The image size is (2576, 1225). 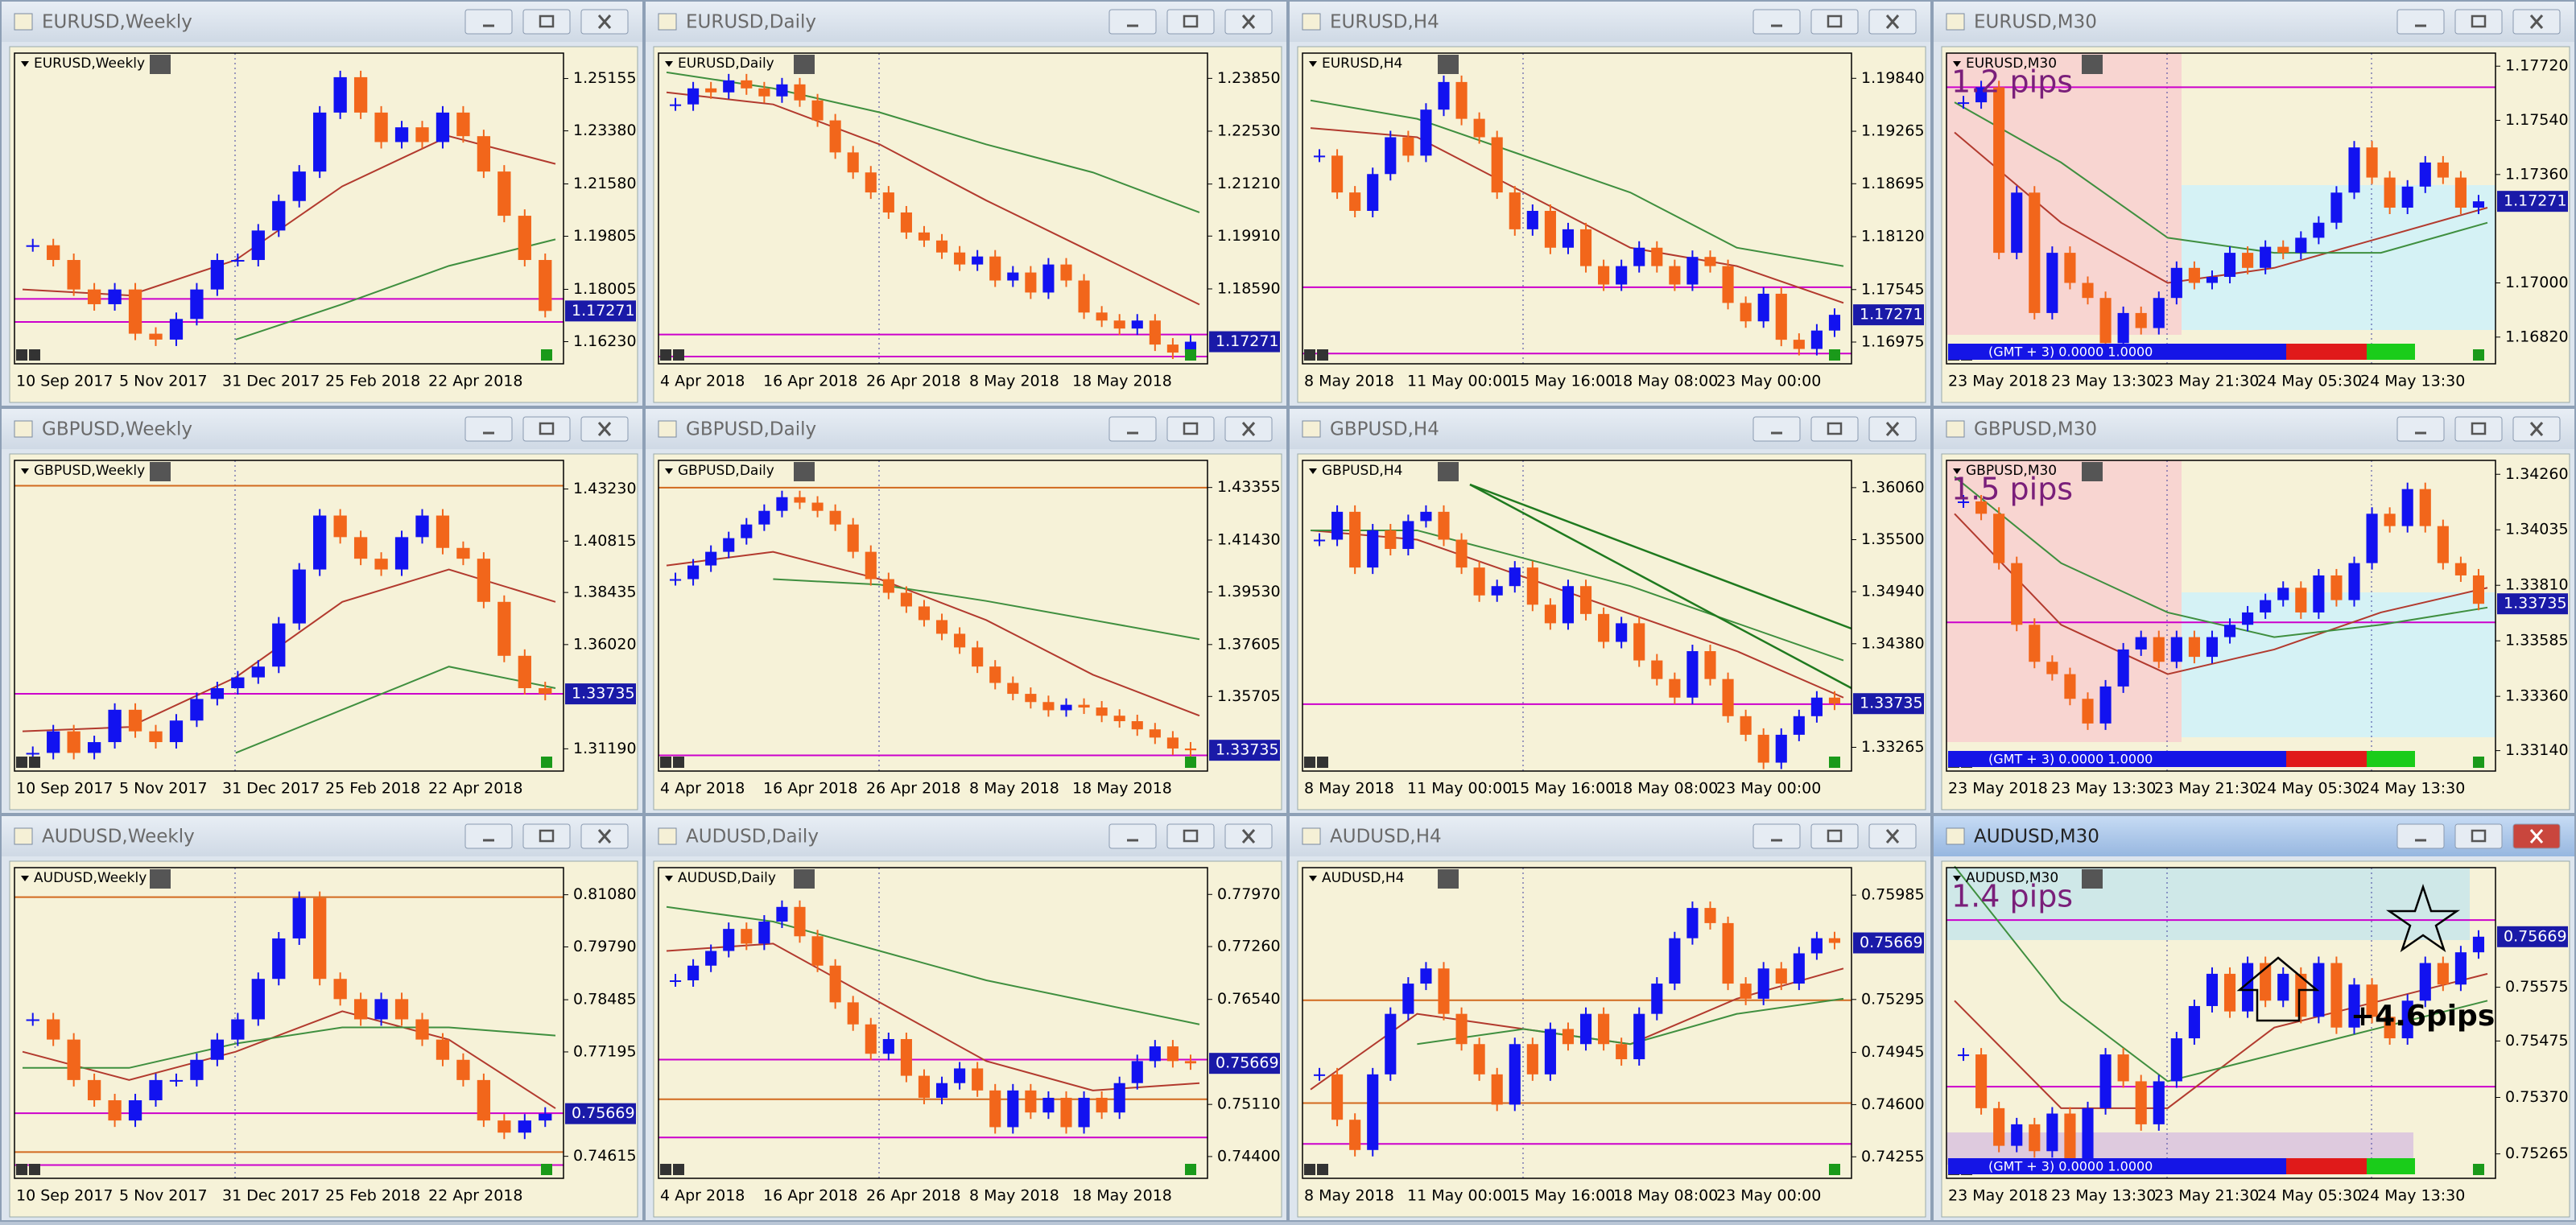 What do you see at coordinates (1562, 381) in the screenshot?
I see `x-tick-label: 15 May 16:00` at bounding box center [1562, 381].